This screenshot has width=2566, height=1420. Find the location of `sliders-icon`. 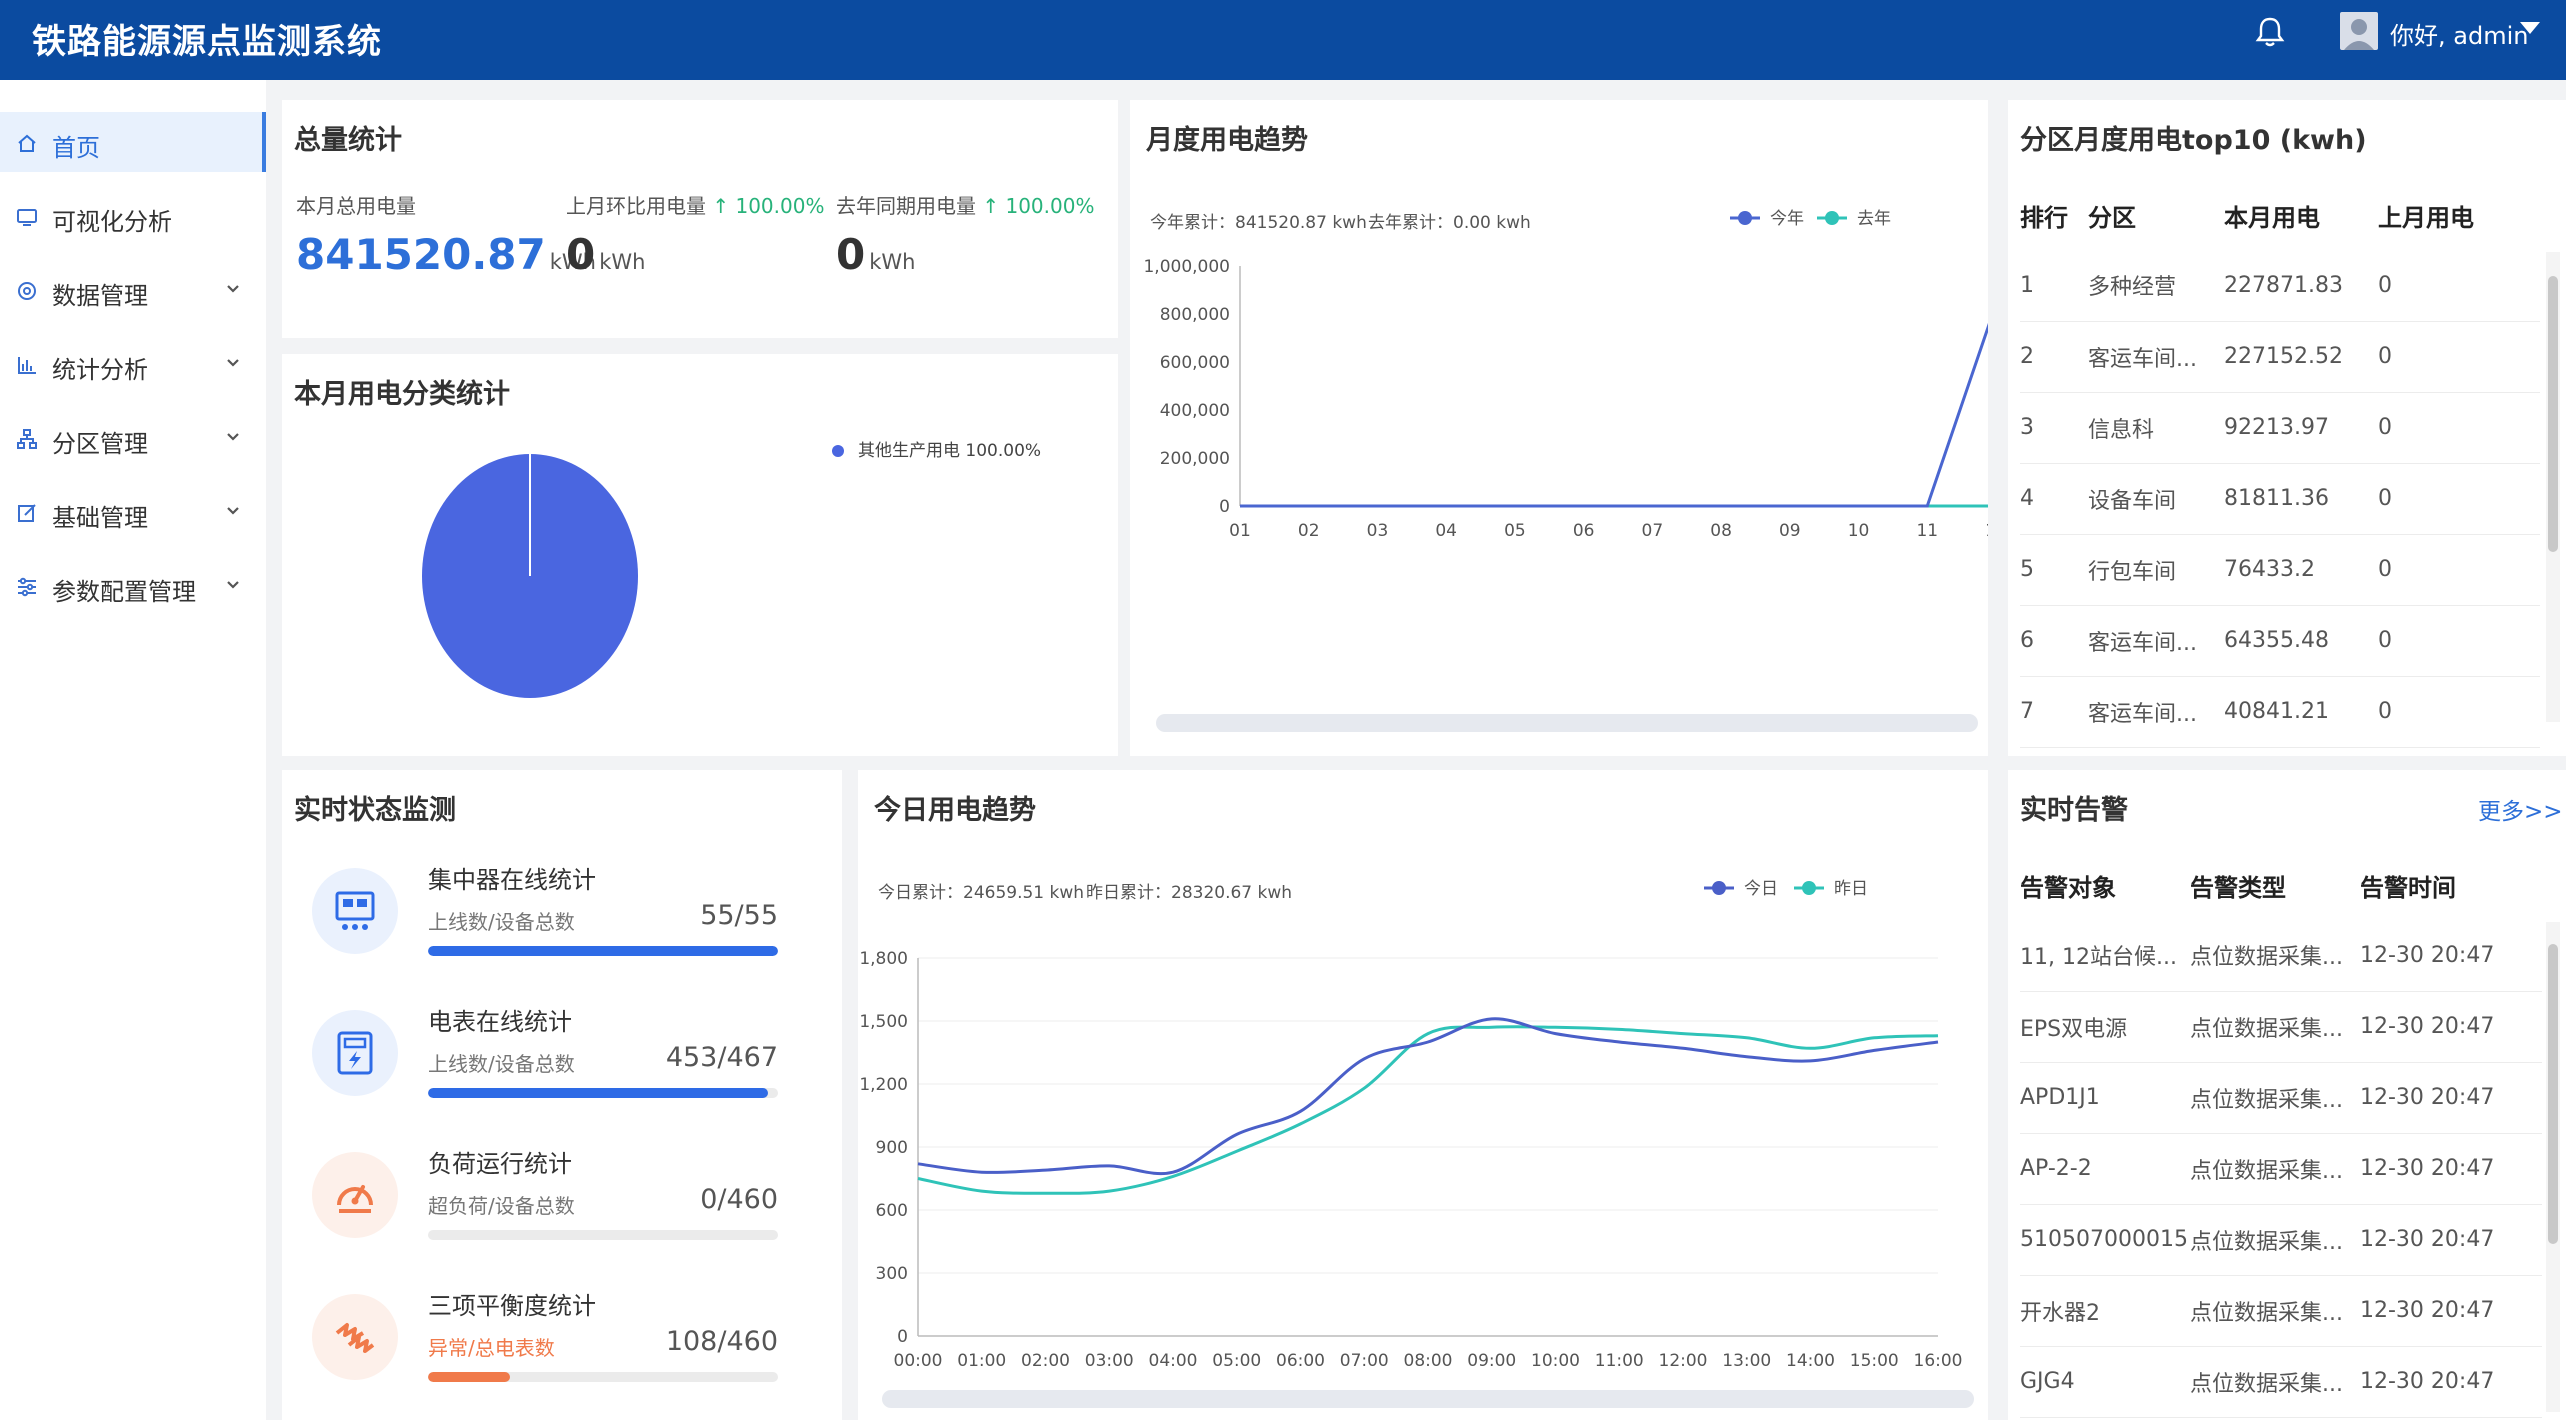

sliders-icon is located at coordinates (27, 587).